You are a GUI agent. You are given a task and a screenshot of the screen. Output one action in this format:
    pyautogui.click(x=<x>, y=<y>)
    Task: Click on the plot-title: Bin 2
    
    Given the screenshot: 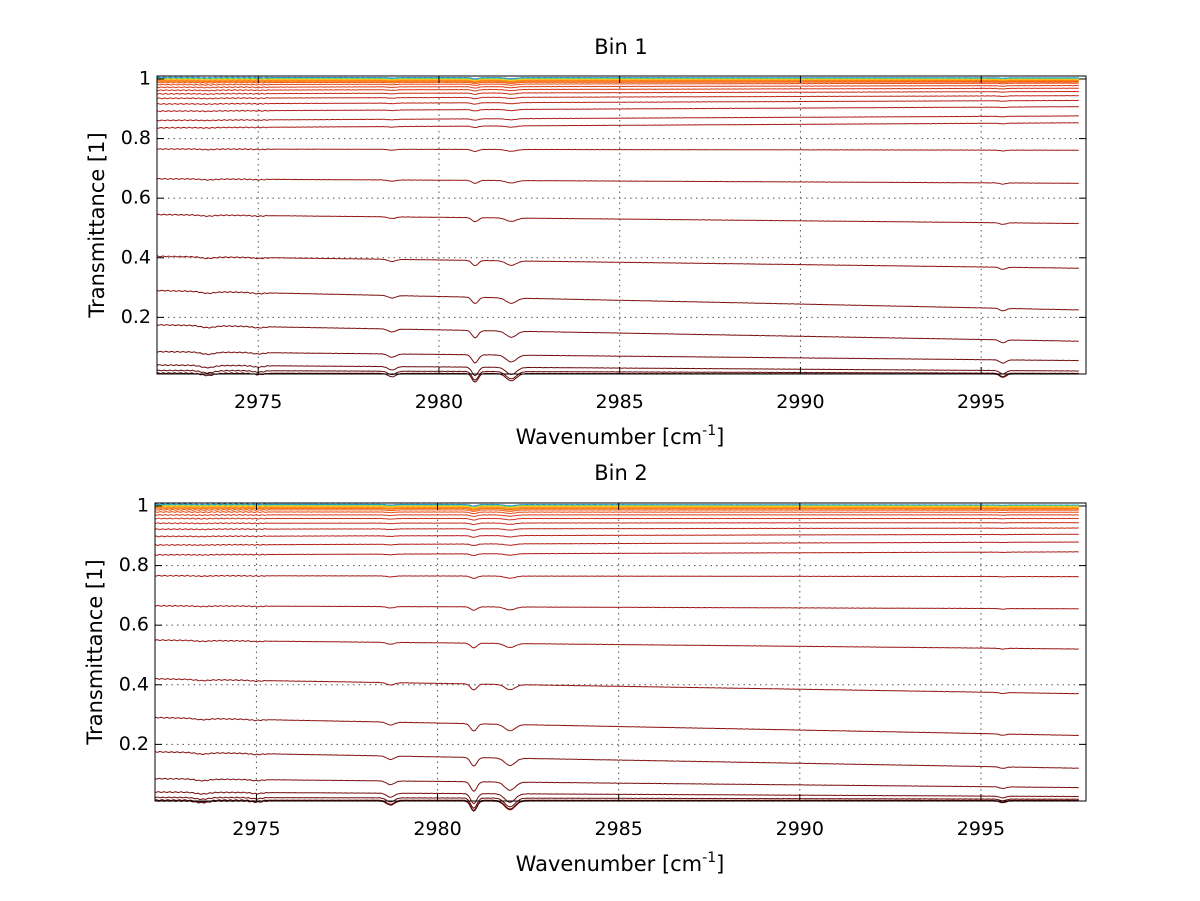 What is the action you would take?
    pyautogui.click(x=621, y=473)
    